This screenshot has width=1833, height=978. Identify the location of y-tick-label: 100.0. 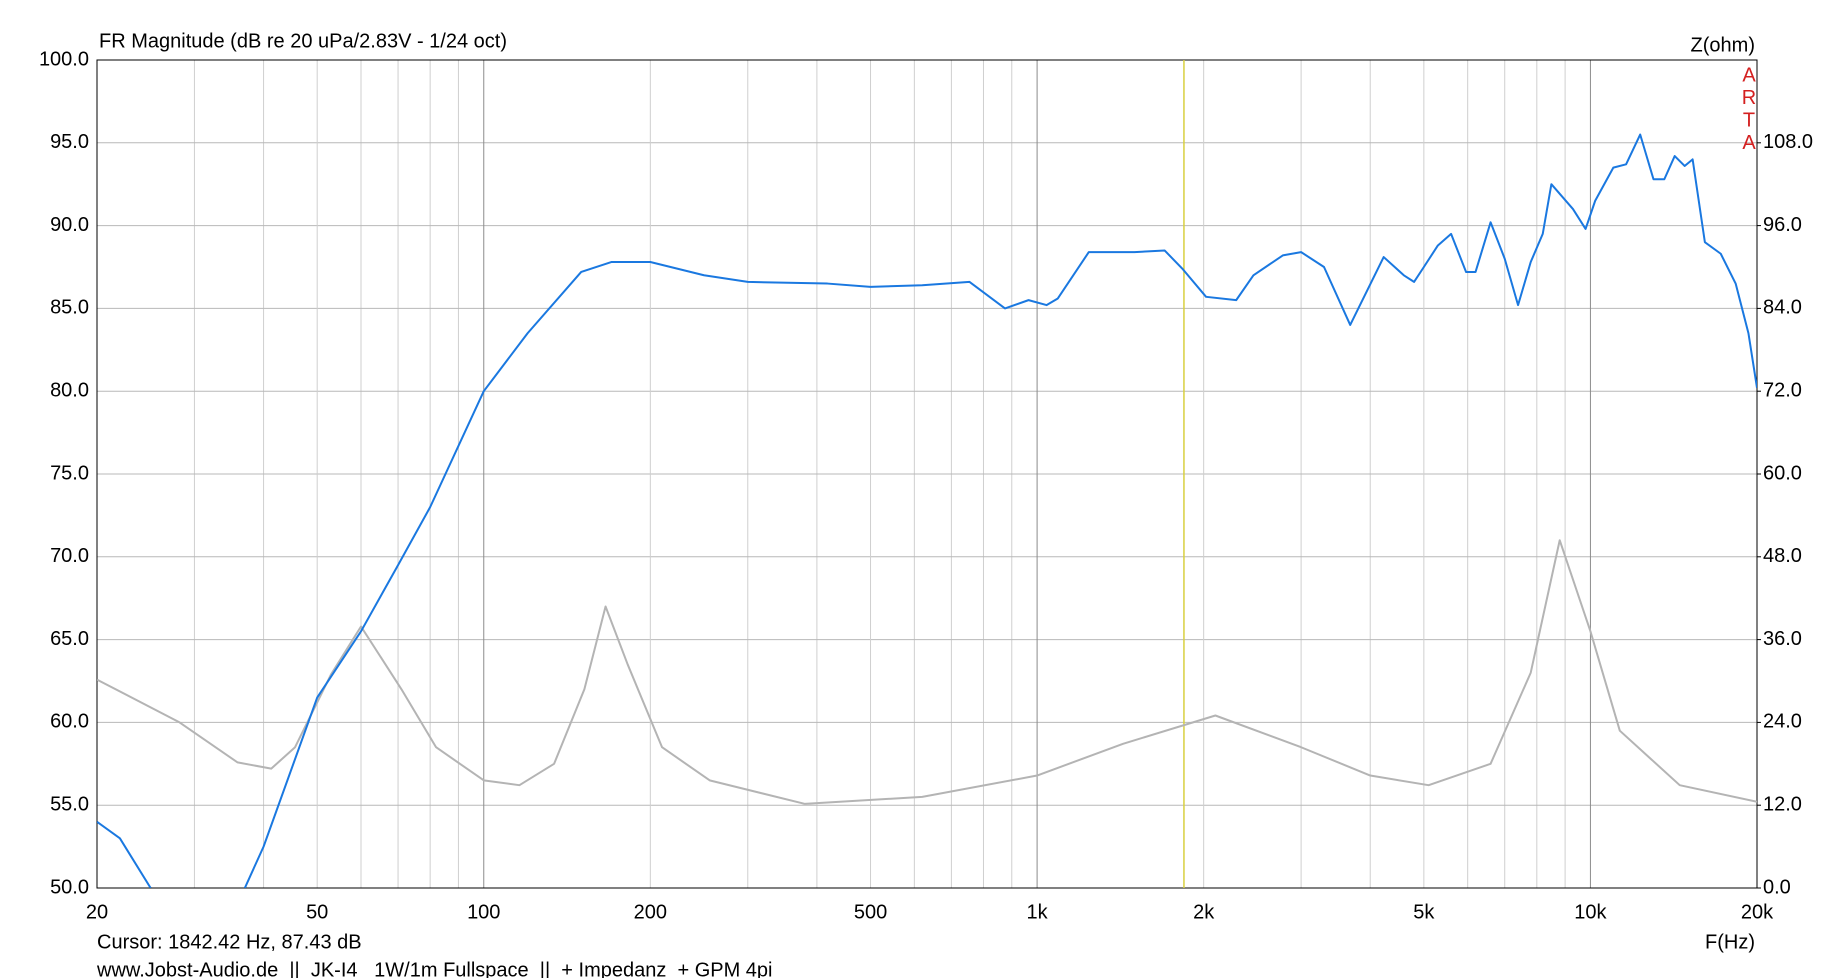
(64, 59).